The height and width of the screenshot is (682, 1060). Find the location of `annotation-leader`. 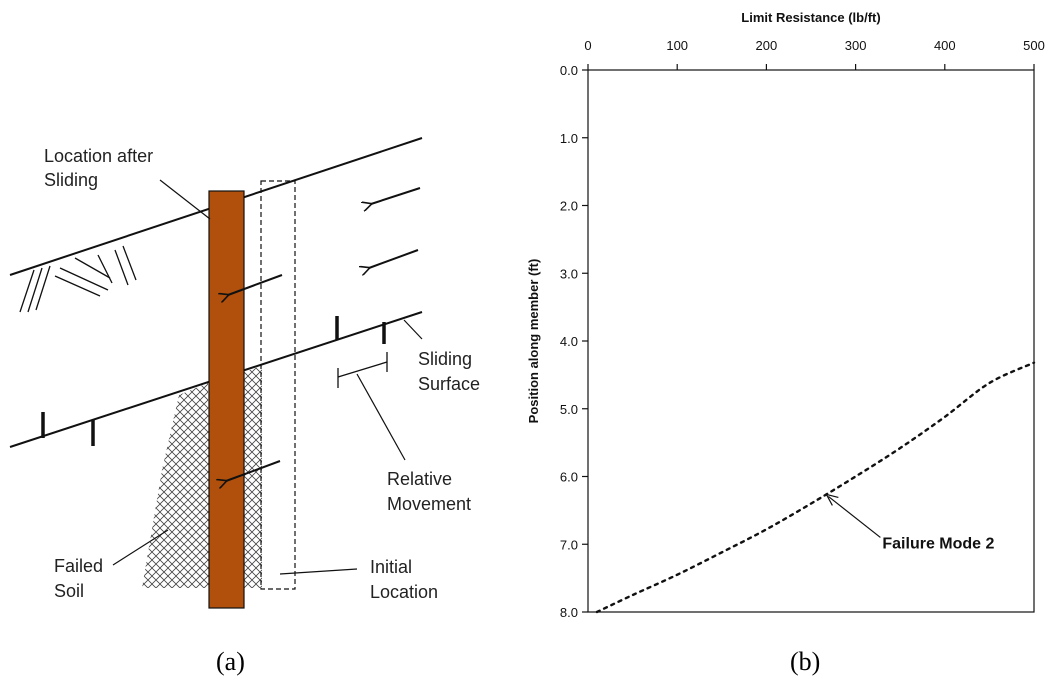

annotation-leader is located at coordinates (854, 516).